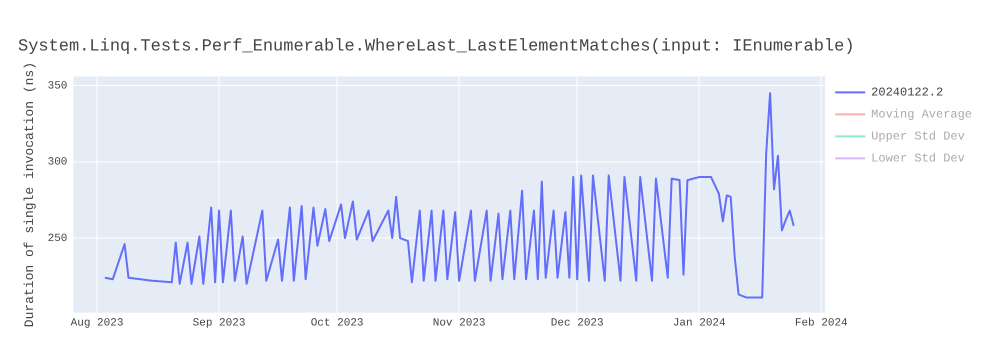  Describe the element at coordinates (58, 238) in the screenshot. I see `y-tick-label: 250` at that location.